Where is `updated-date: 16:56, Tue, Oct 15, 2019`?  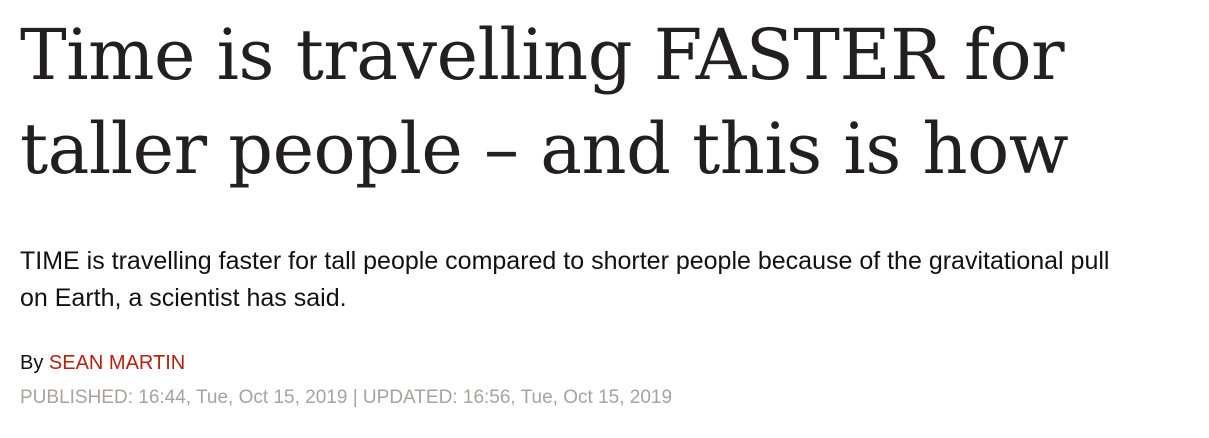 updated-date: 16:56, Tue, Oct 15, 2019 is located at coordinates (567, 397).